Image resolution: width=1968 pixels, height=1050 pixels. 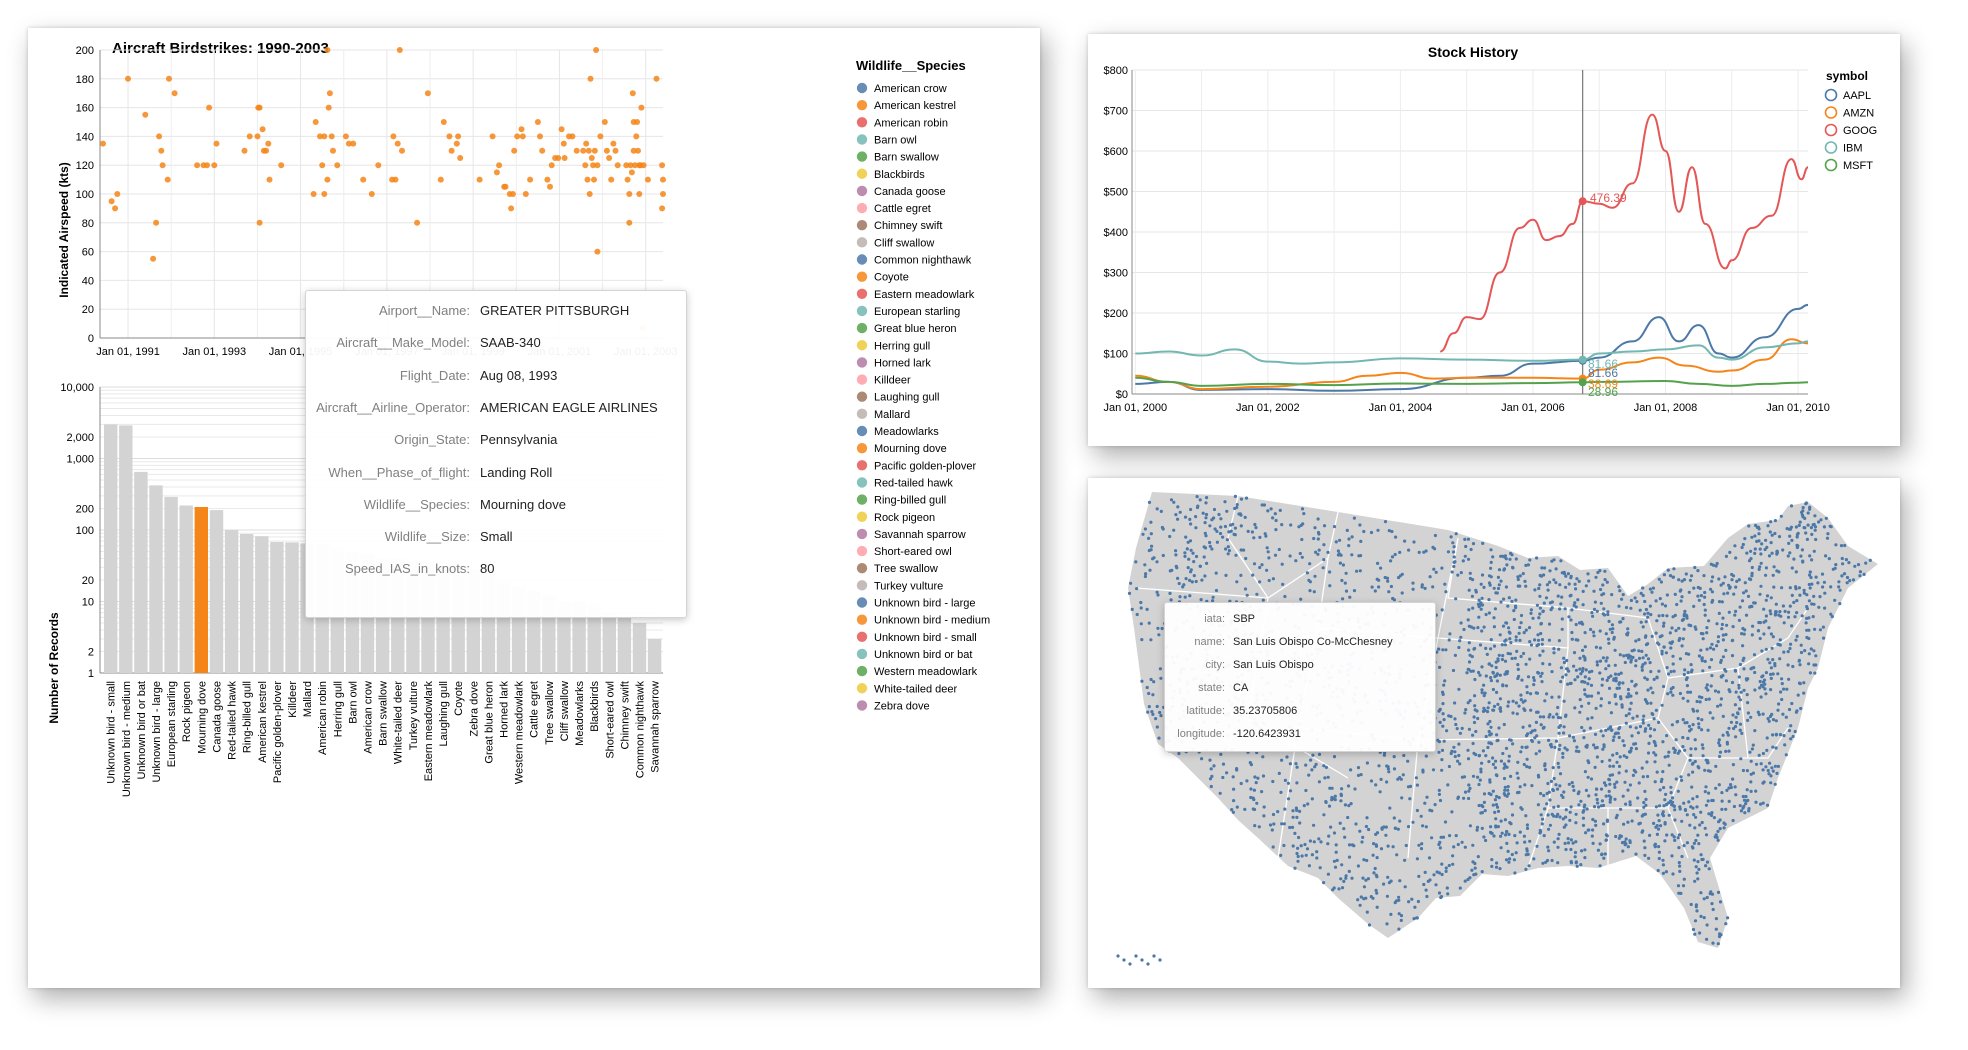 What do you see at coordinates (906, 328) in the screenshot?
I see `legend-item: Great blue heron` at bounding box center [906, 328].